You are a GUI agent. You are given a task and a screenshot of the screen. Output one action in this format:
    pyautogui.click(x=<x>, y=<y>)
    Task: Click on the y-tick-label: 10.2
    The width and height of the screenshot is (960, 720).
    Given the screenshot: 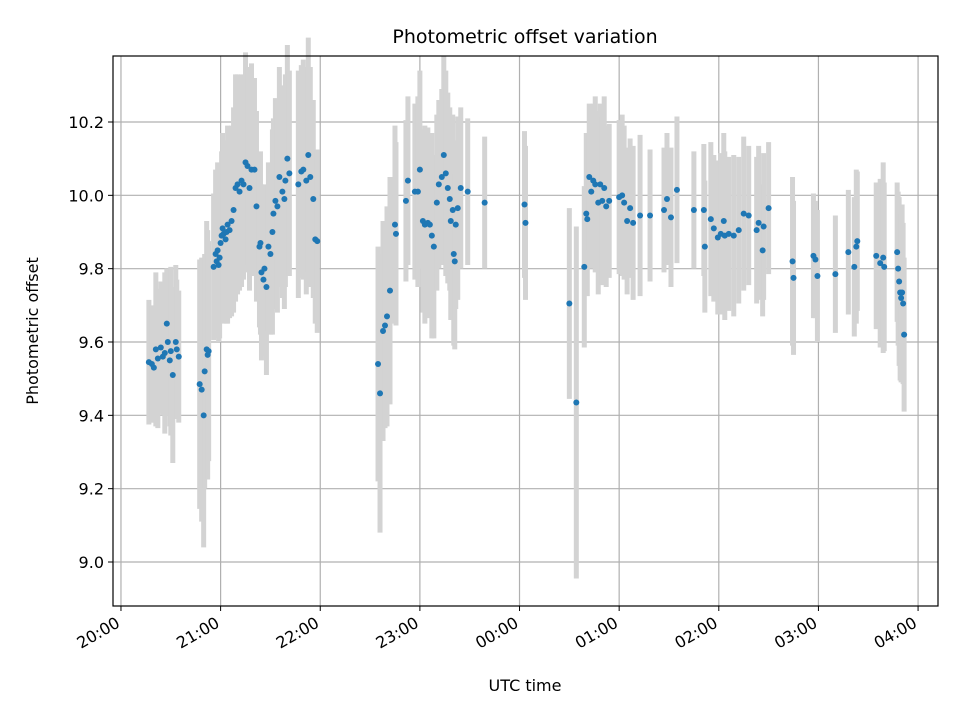 What is the action you would take?
    pyautogui.click(x=86, y=122)
    